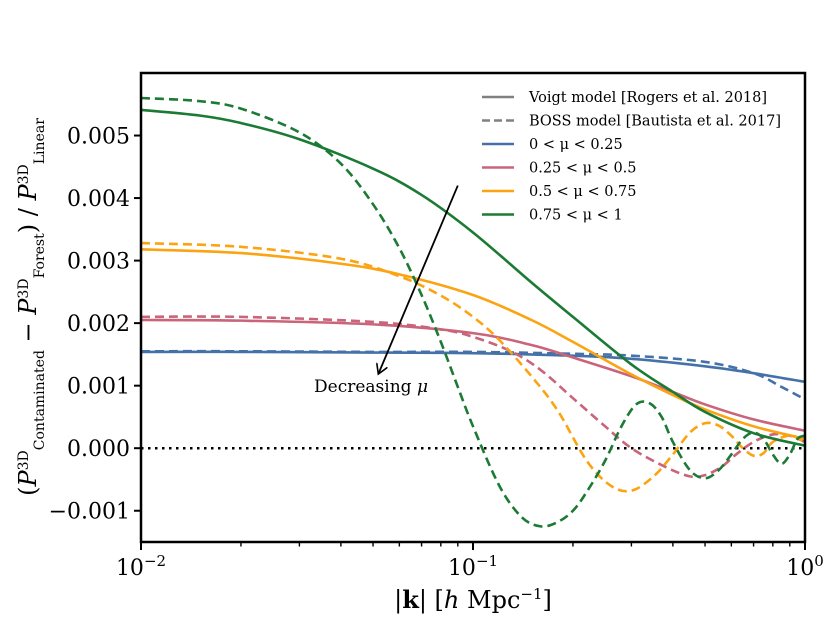 The width and height of the screenshot is (830, 623). Describe the element at coordinates (583, 192) in the screenshot. I see `legend-label-4: 0.5 < μ < 0.75` at that location.